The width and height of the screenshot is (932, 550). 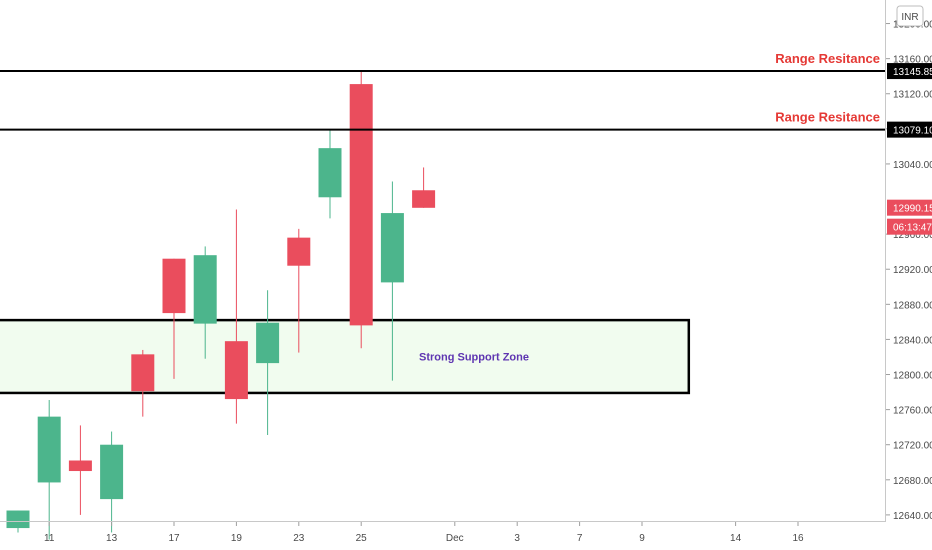 I want to click on price-tags-layer: 13145.85 13079.10 12990.15 06:13:47, so click(x=909, y=149).